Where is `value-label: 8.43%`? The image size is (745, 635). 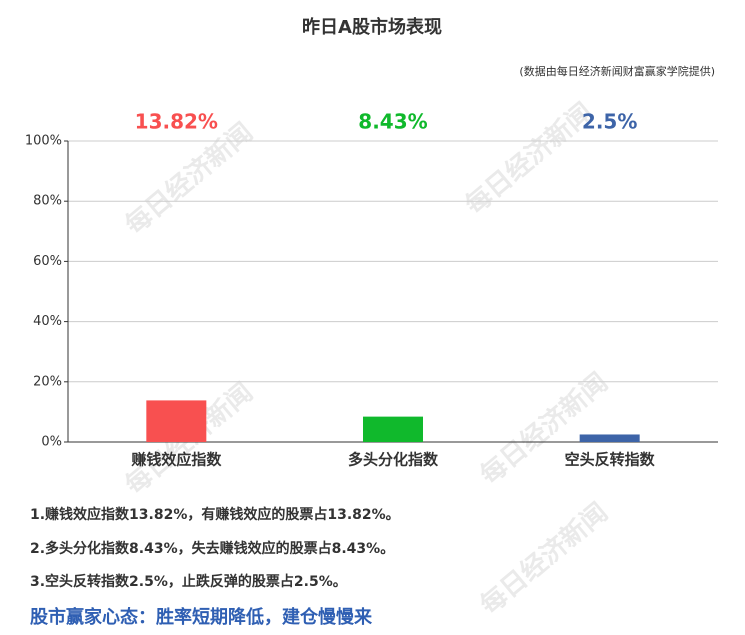
value-label: 8.43% is located at coordinates (392, 122).